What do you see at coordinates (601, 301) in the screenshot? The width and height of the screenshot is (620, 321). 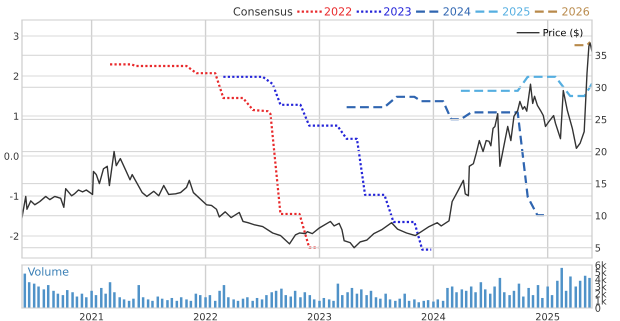 I see `y2-tick-label: 1k` at bounding box center [601, 301].